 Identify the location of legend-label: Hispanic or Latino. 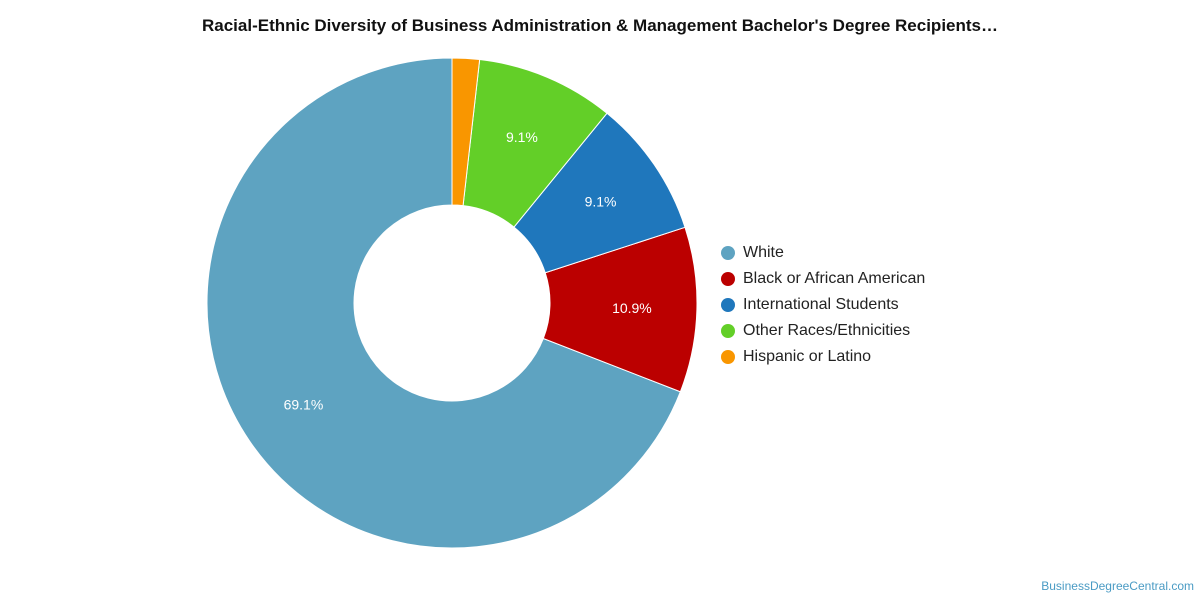
(807, 356).